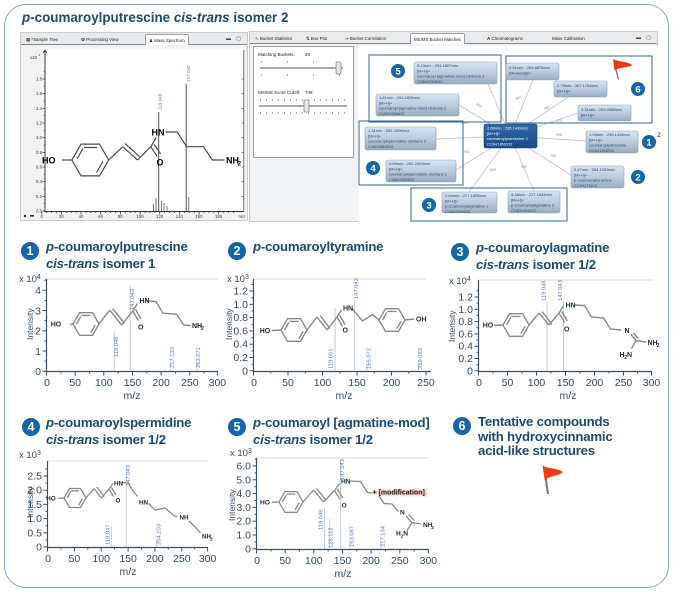 The width and height of the screenshot is (673, 592). I want to click on svg-text: 20, so click(61, 216).